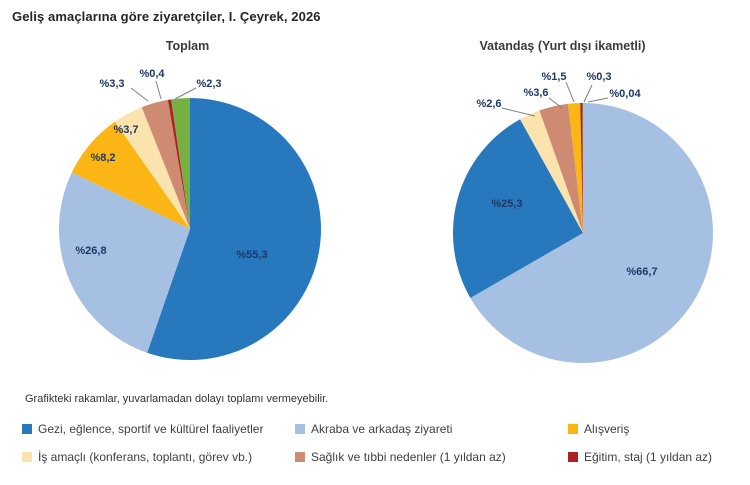  I want to click on legend-label-alisveris: Alışveriş, so click(607, 429).